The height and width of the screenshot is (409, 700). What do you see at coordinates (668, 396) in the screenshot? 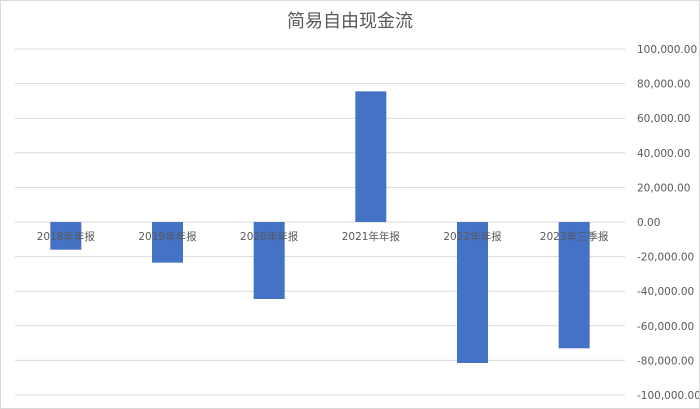
I see `y-tick-label: -100,000.00` at bounding box center [668, 396].